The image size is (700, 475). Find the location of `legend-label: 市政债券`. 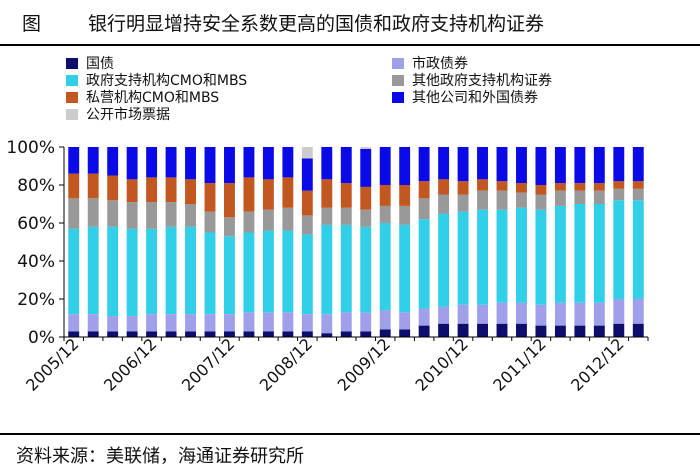

legend-label: 市政债券 is located at coordinates (440, 63).